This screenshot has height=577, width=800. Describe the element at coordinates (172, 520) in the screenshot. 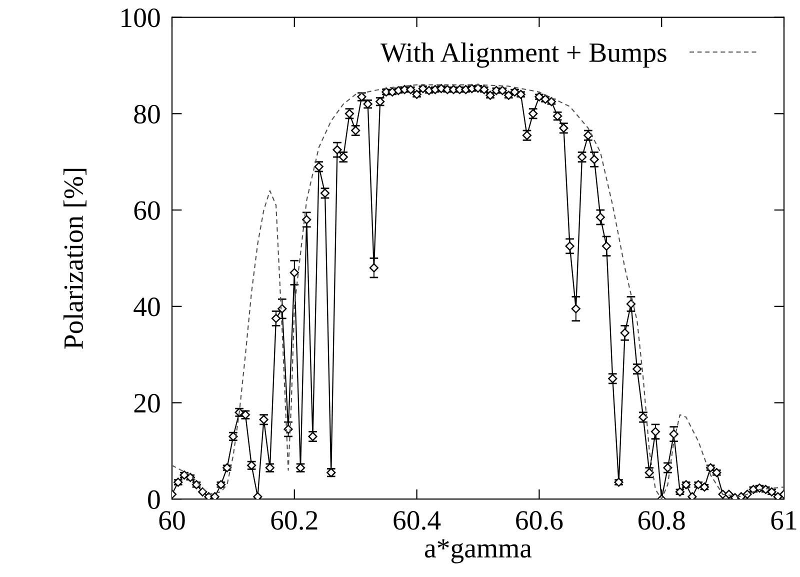

I see `x-tick-label: 60` at that location.